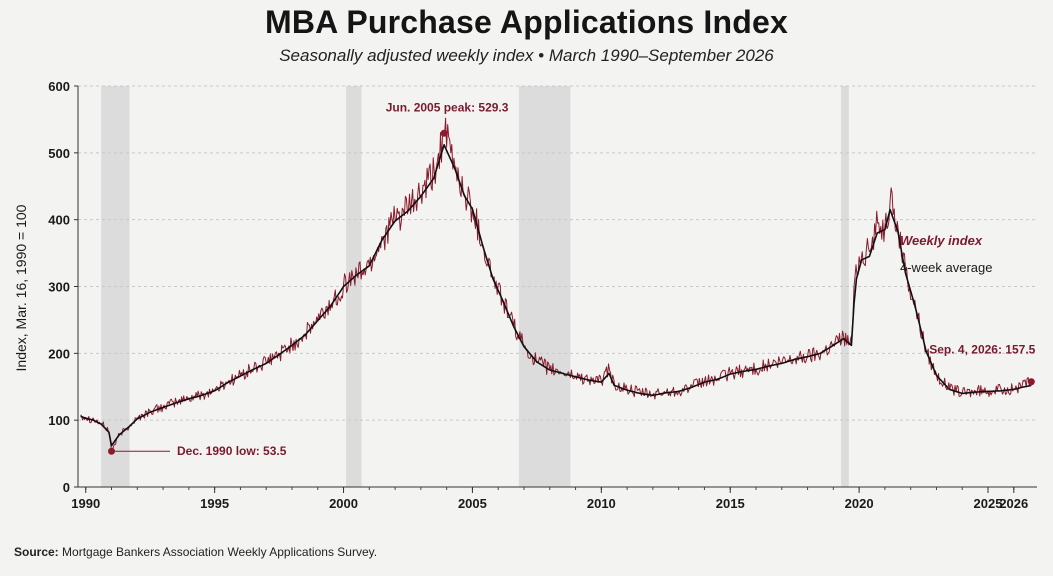 The image size is (1053, 576). Describe the element at coordinates (112, 451) in the screenshot. I see `low-marker` at that location.